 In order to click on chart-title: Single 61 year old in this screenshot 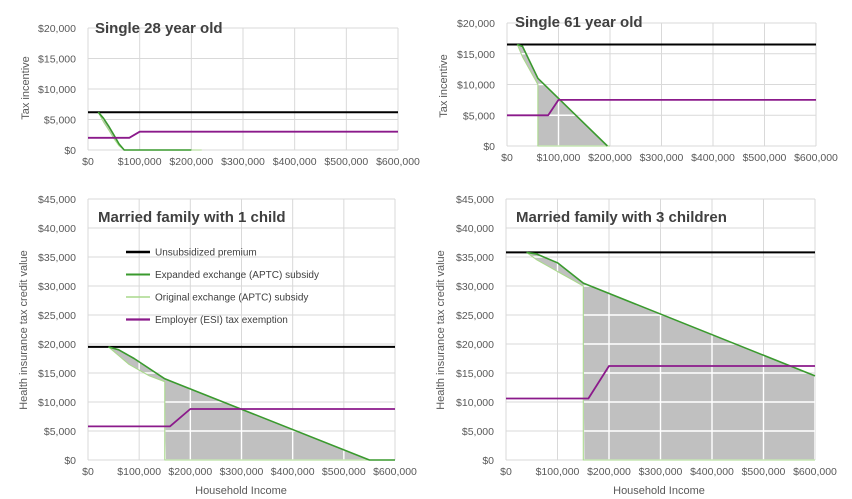, I will do `click(579, 22)`.